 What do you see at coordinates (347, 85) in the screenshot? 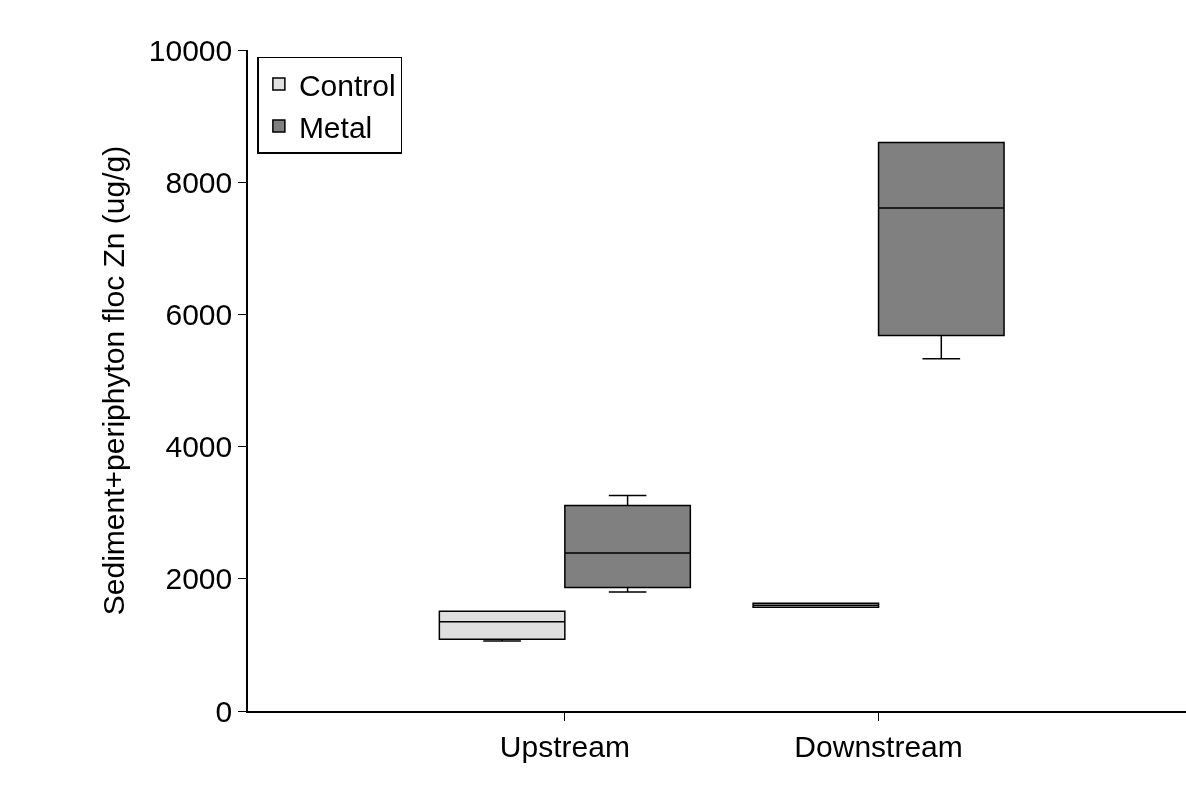
I see `legend-label: Control` at bounding box center [347, 85].